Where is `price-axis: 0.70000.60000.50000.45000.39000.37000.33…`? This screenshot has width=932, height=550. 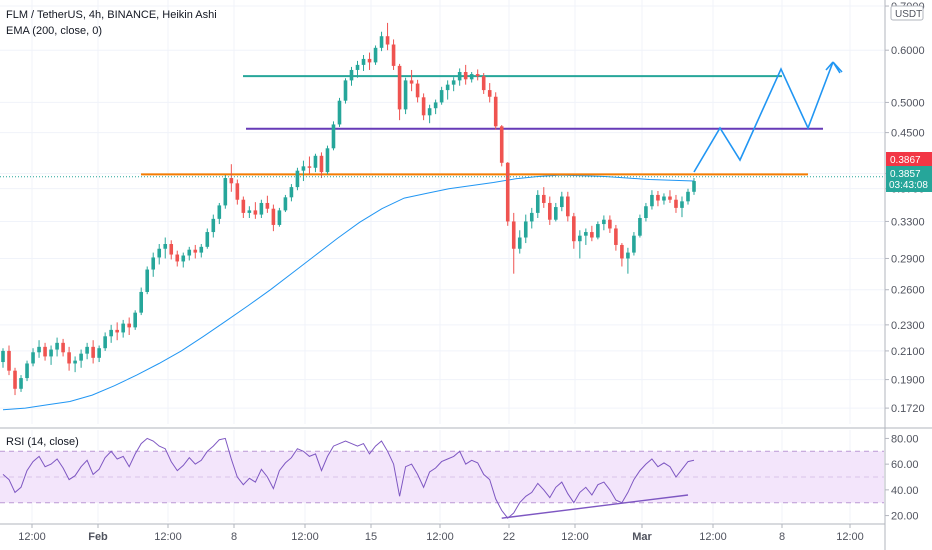 price-axis: 0.70000.60000.50000.45000.39000.37000.33… is located at coordinates (905, 208).